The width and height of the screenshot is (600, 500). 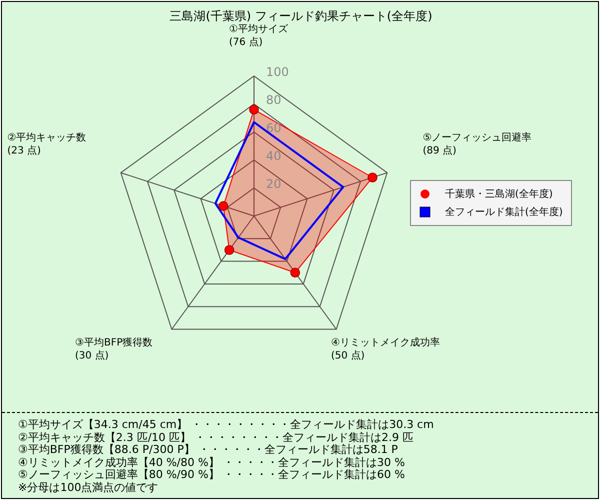 I want to click on spoke-label: ①平均サイズ (76 点), so click(x=259, y=35).